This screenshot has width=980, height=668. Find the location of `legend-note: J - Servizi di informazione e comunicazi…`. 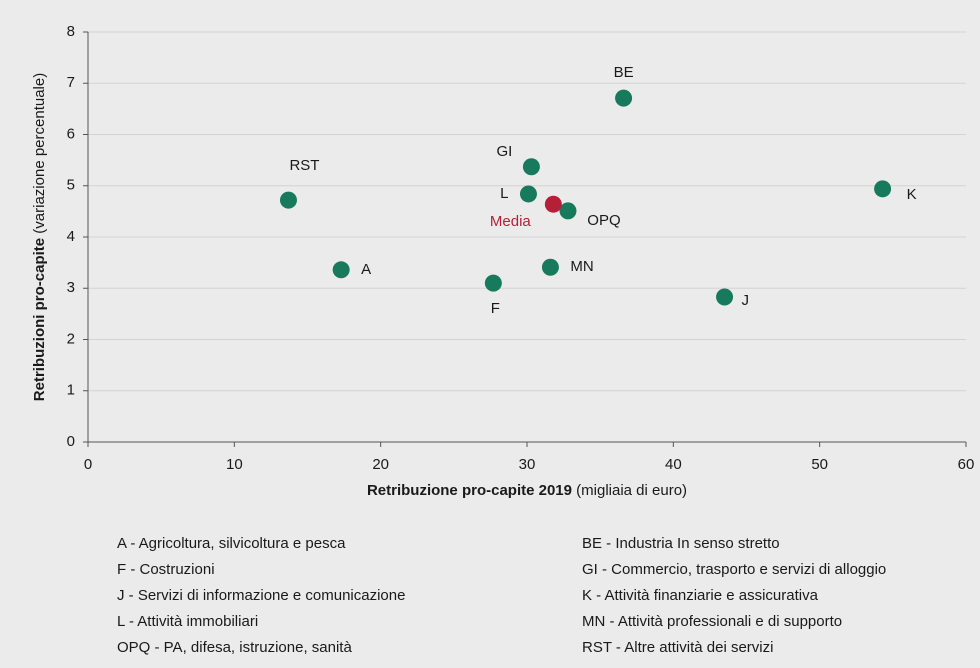

legend-note: J - Servizi di informazione e comunicazi… is located at coordinates (261, 595).